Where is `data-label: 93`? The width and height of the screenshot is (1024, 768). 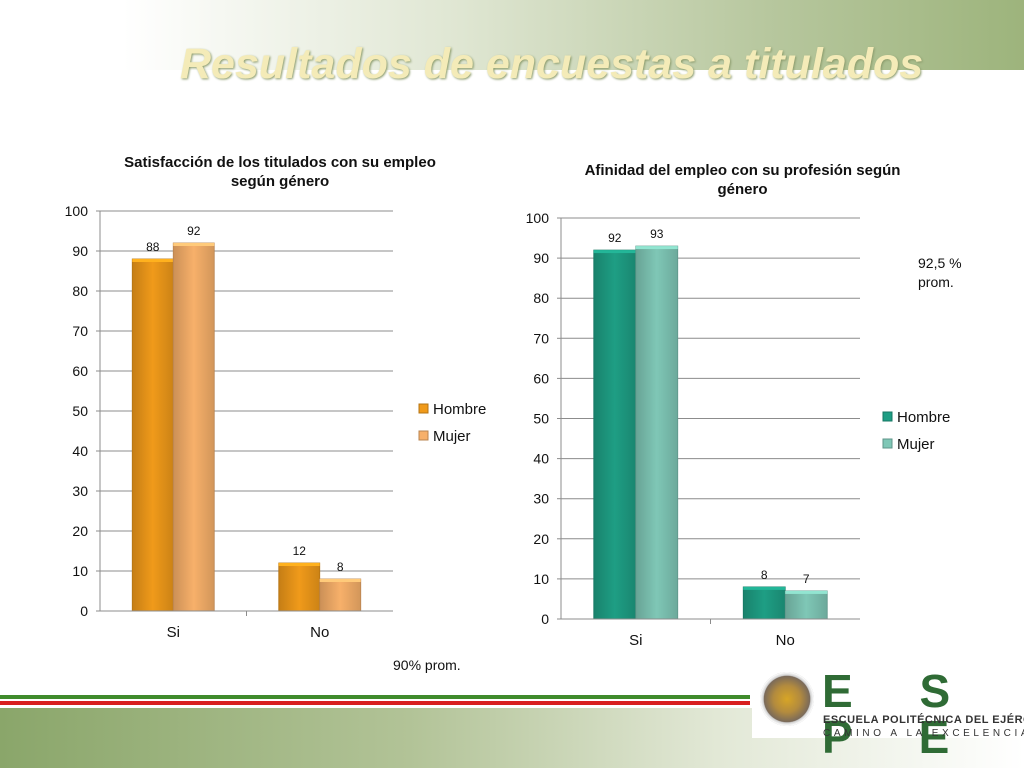 data-label: 93 is located at coordinates (657, 234).